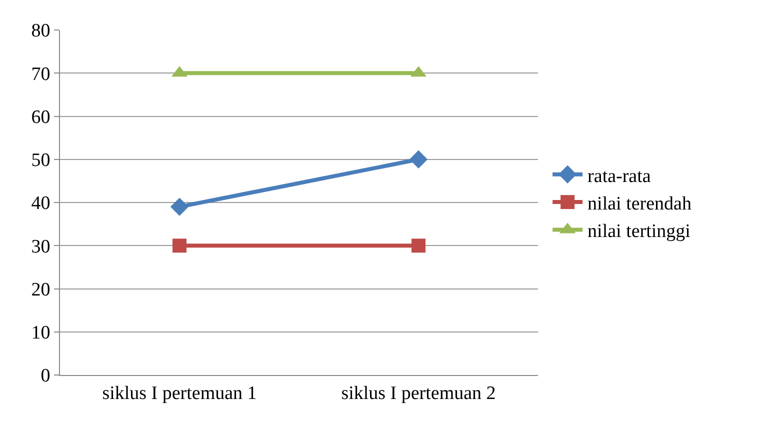  What do you see at coordinates (40, 289) in the screenshot?
I see `y-tick-label: 20` at bounding box center [40, 289].